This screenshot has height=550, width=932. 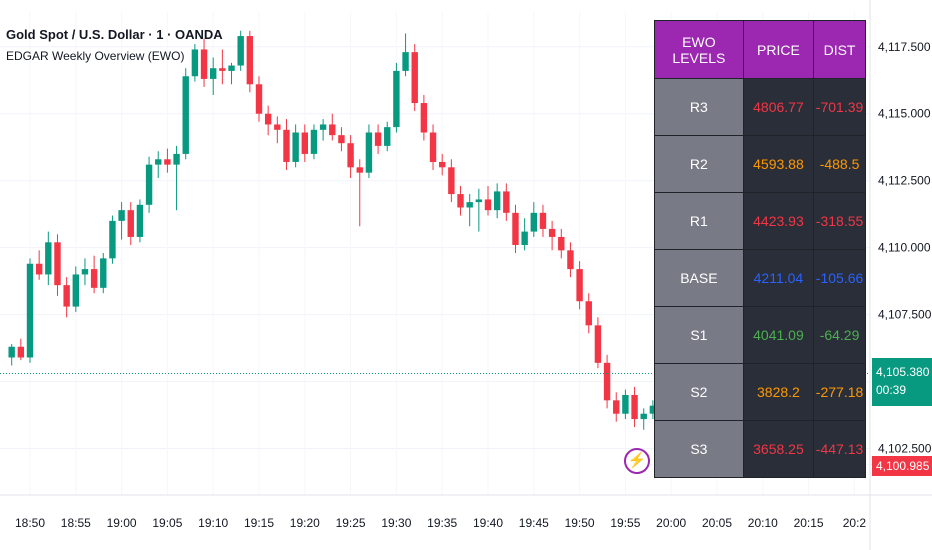 I want to click on level-dist: -447.13, so click(x=839, y=449).